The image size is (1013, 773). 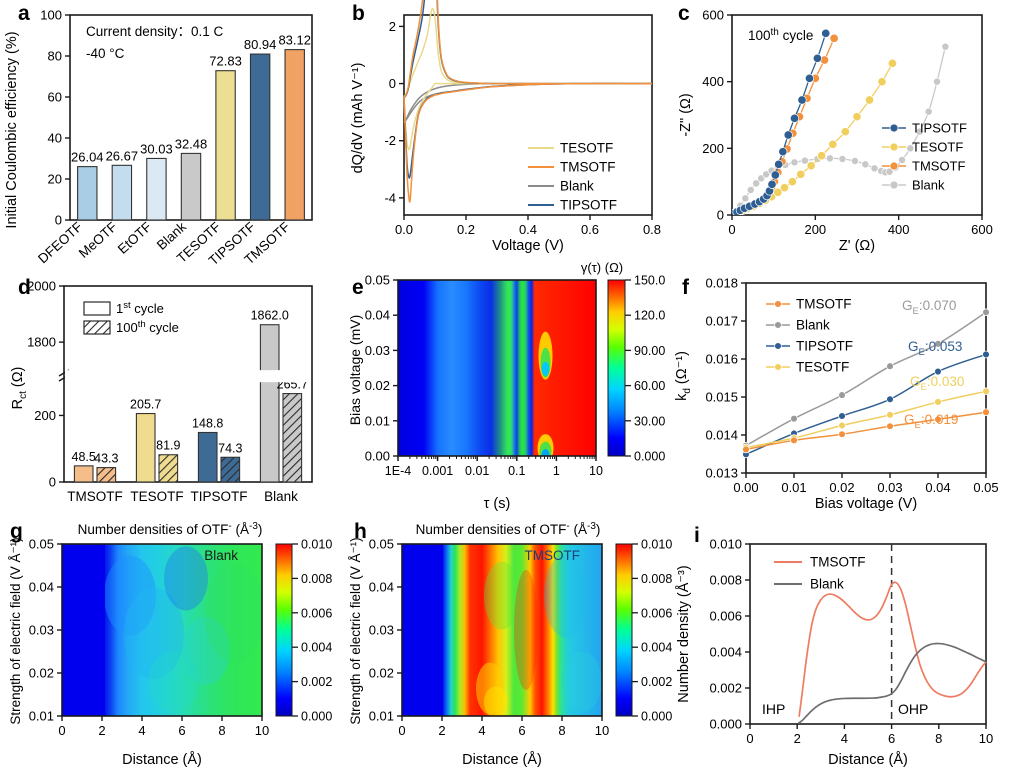 What do you see at coordinates (684, 13) in the screenshot?
I see `panel-c-label: c` at bounding box center [684, 13].